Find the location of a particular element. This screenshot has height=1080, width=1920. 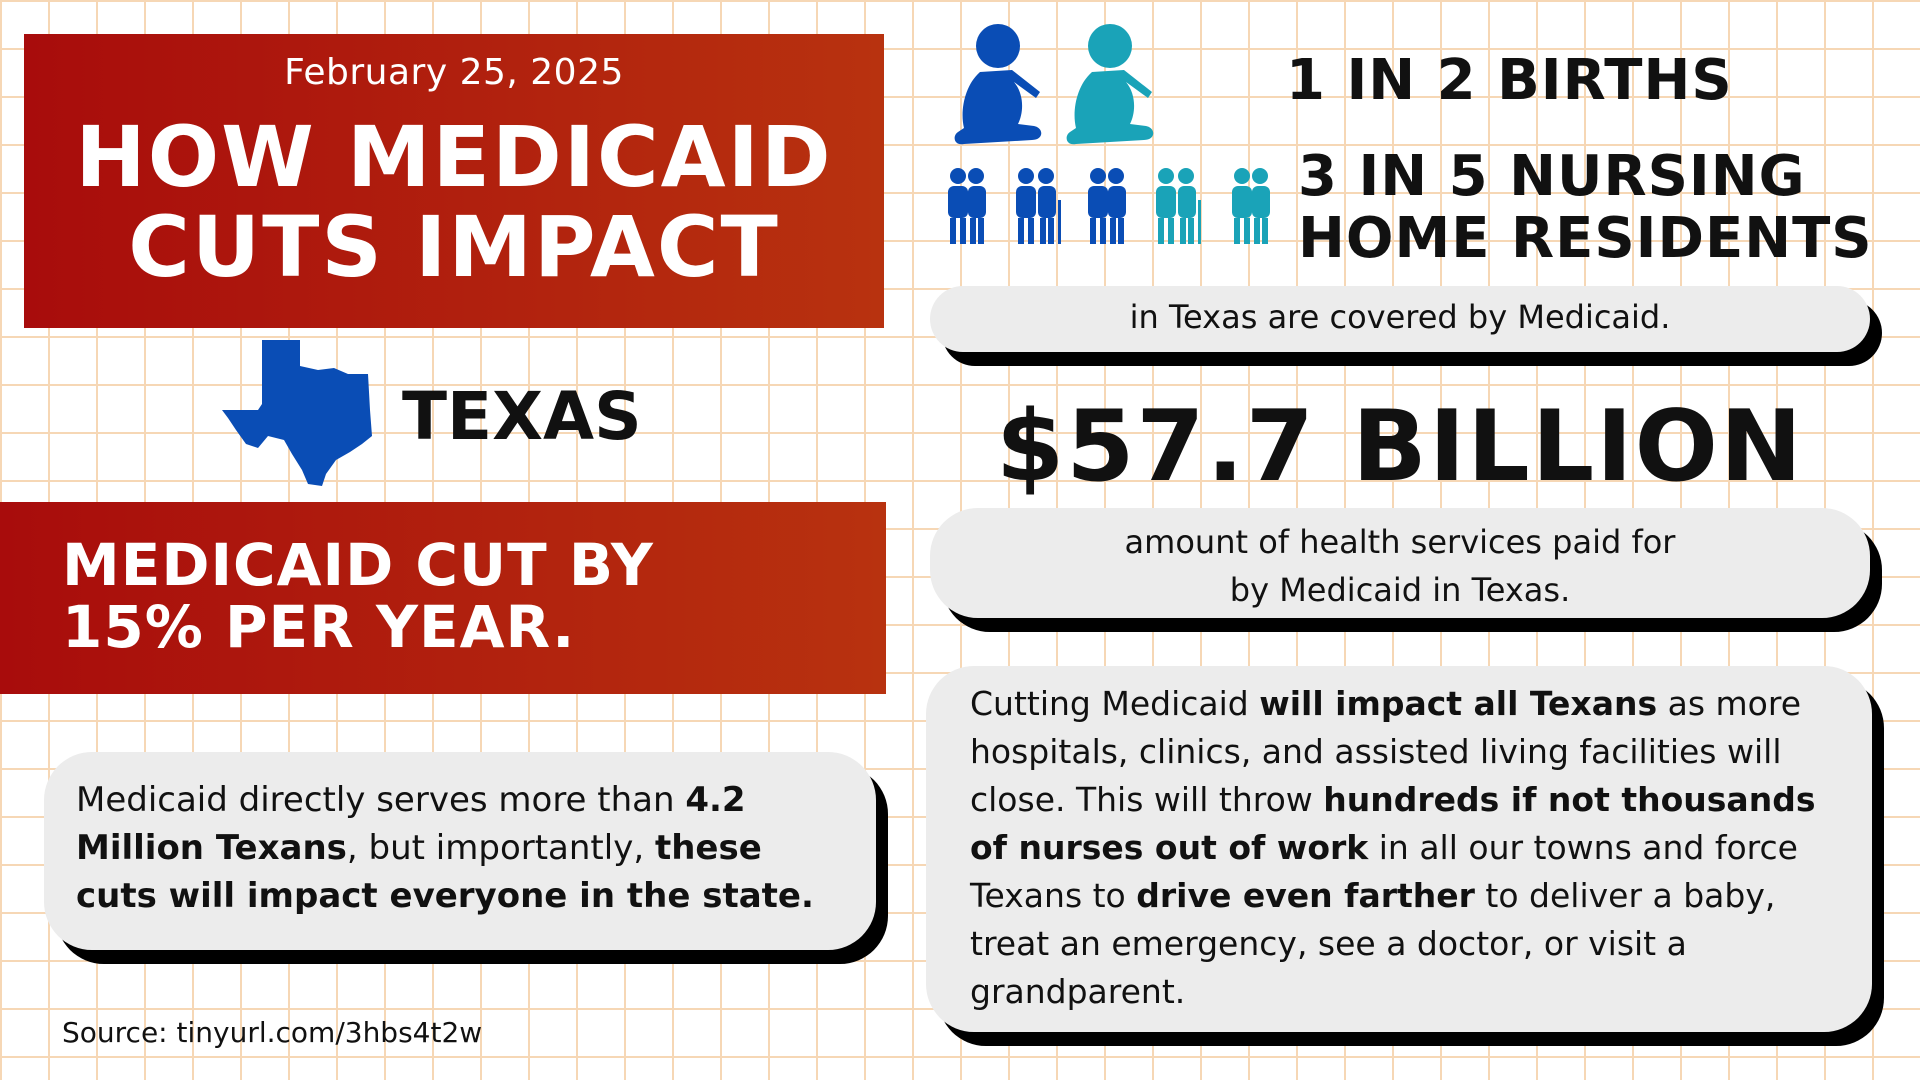

births-stat: 1 IN 2 BIRTHS is located at coordinates (1509, 80).